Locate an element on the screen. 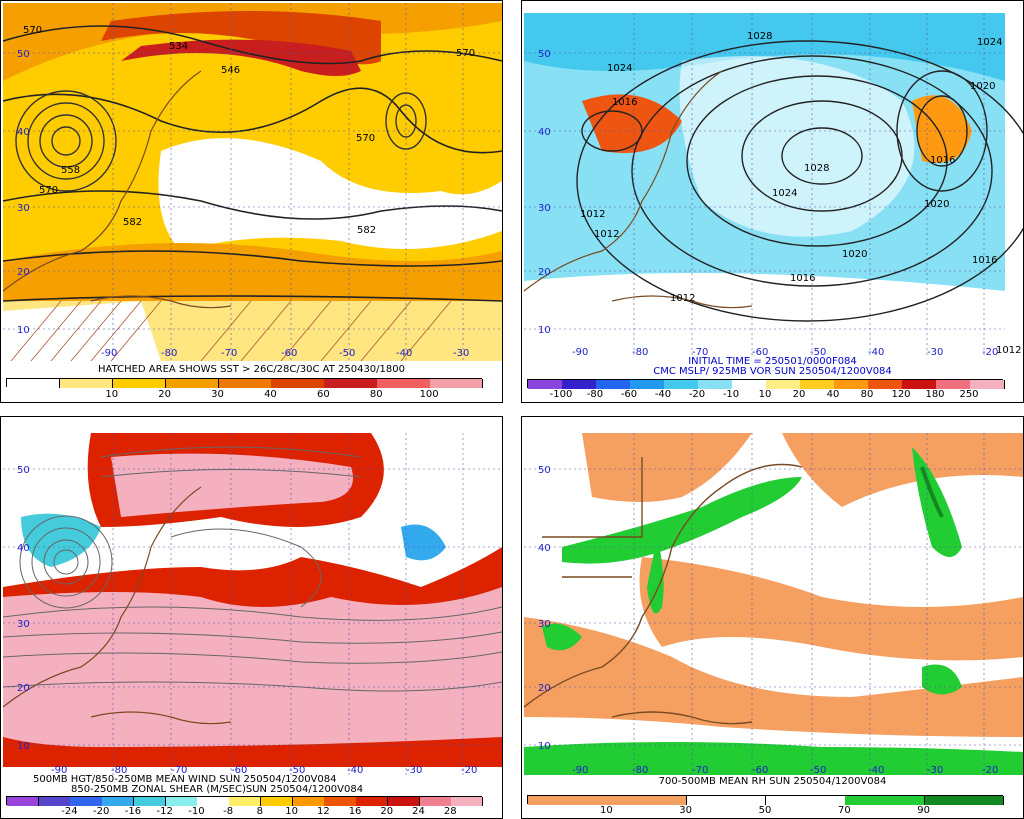 The height and width of the screenshot is (819, 1024). rh-dry-northeast is located at coordinates (902, 470).